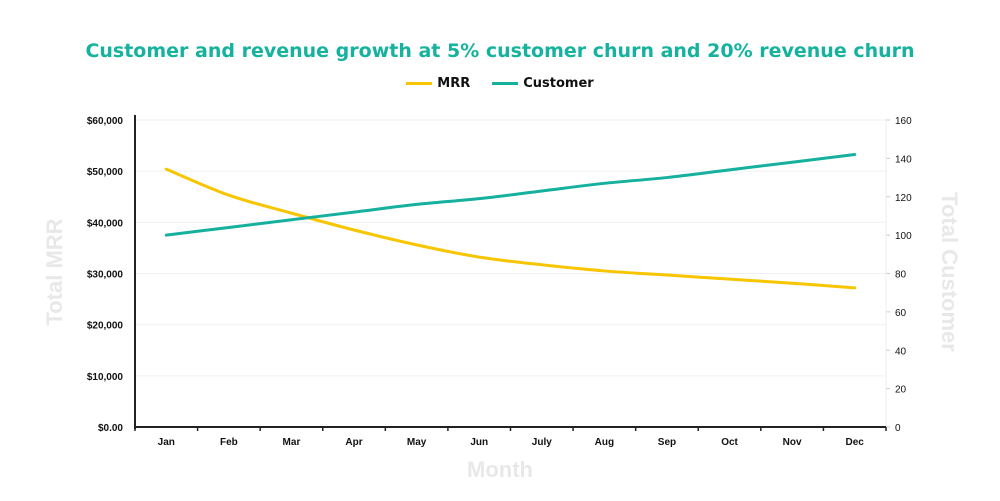 This screenshot has width=1000, height=501. What do you see at coordinates (729, 442) in the screenshot?
I see `x-tick-label: Oct` at bounding box center [729, 442].